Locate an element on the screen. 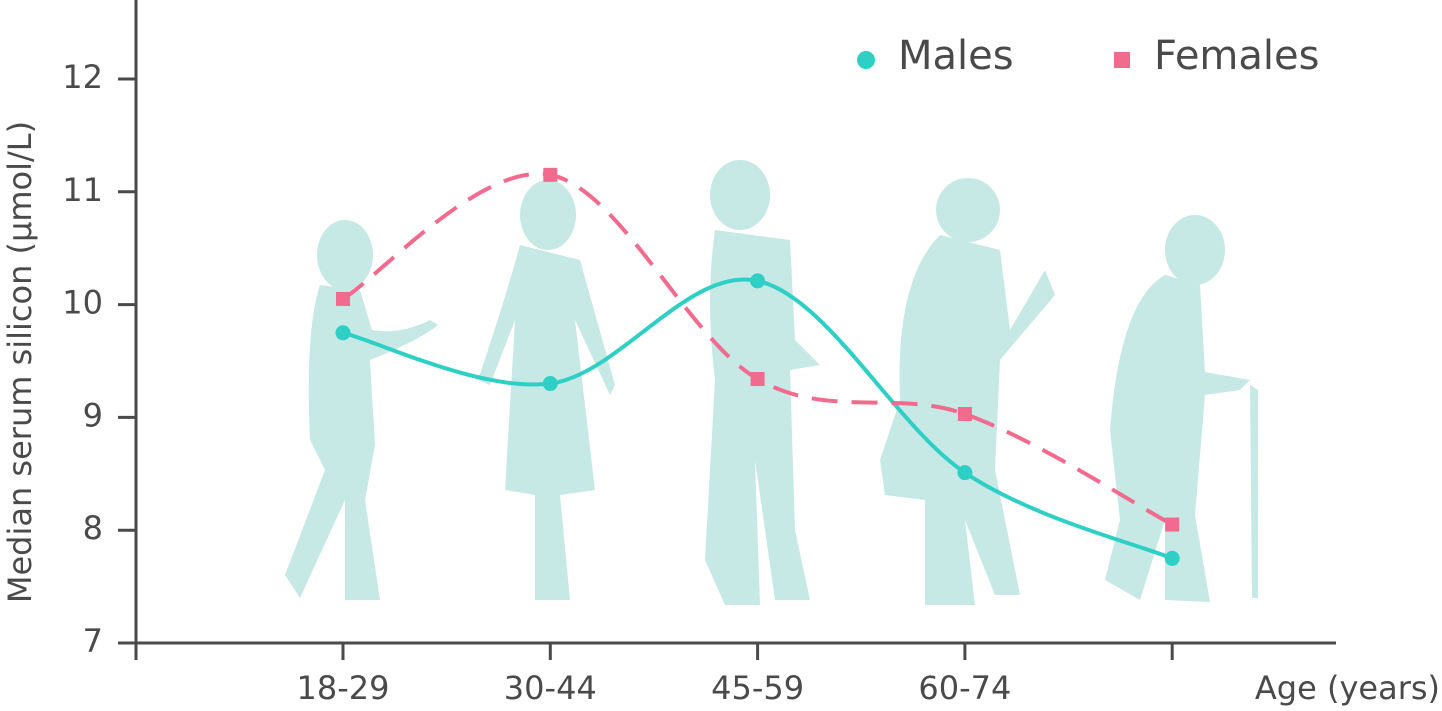 The height and width of the screenshot is (711, 1442). y-tick-label: 10 is located at coordinates (82, 303).